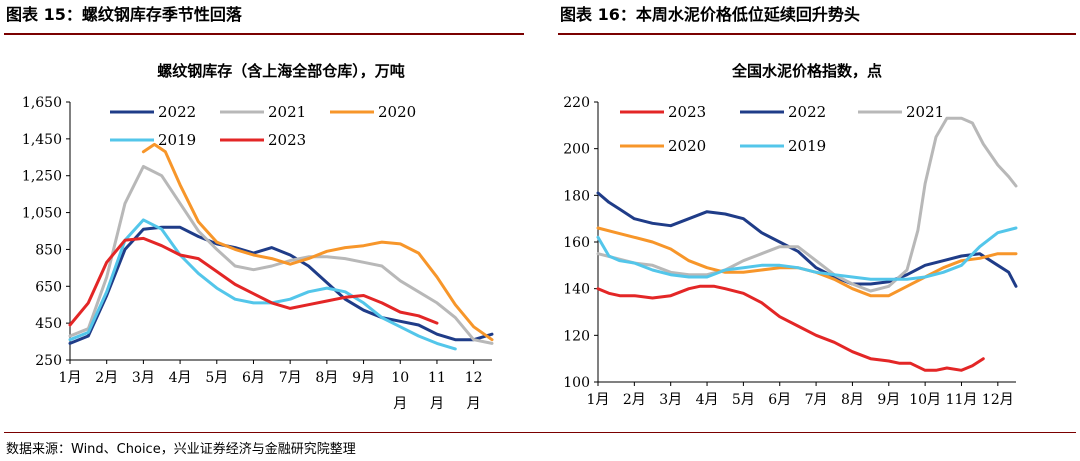  What do you see at coordinates (42, 214) in the screenshot?
I see `rebar-y-tick-label: 1,050` at bounding box center [42, 214].